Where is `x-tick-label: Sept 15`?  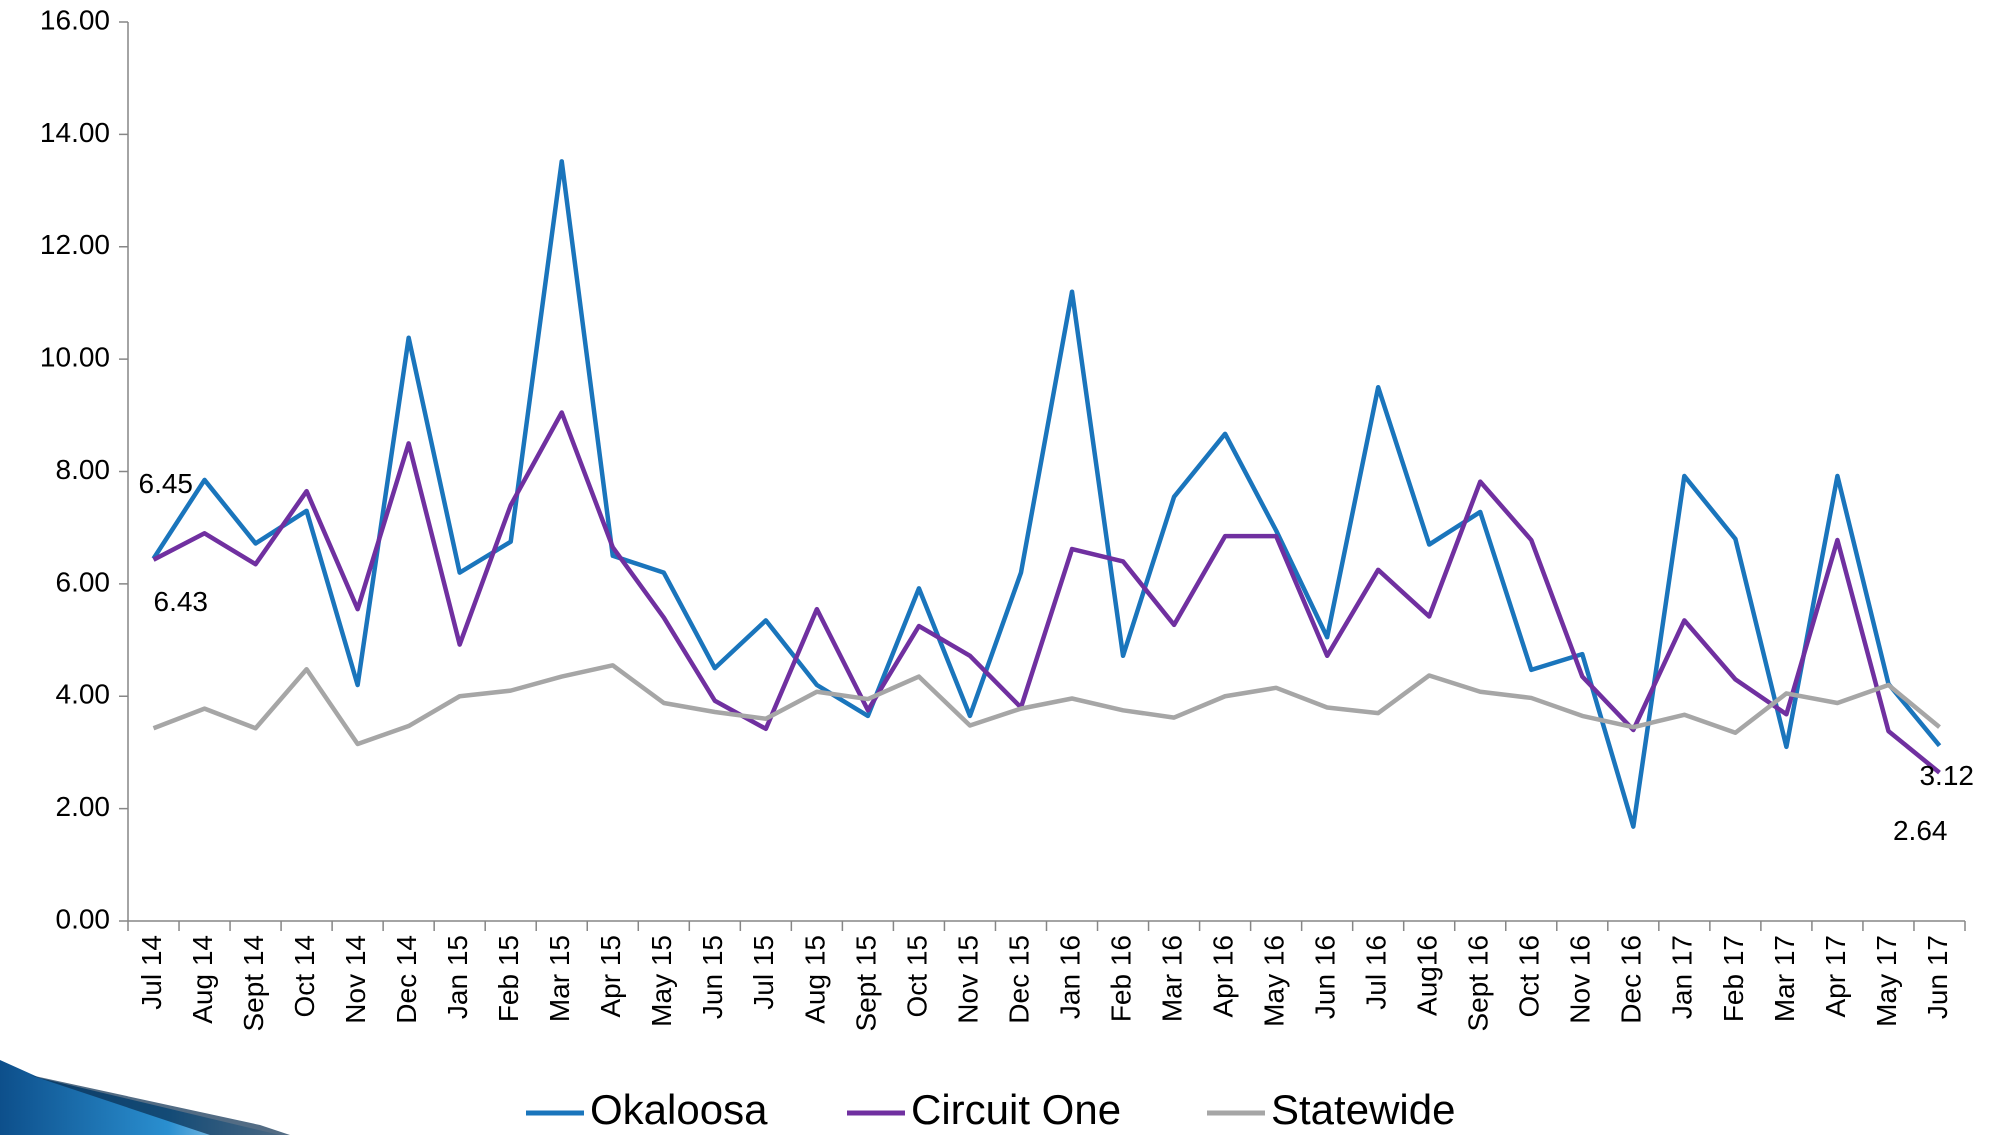 x-tick-label: Sept 15 is located at coordinates (865, 983).